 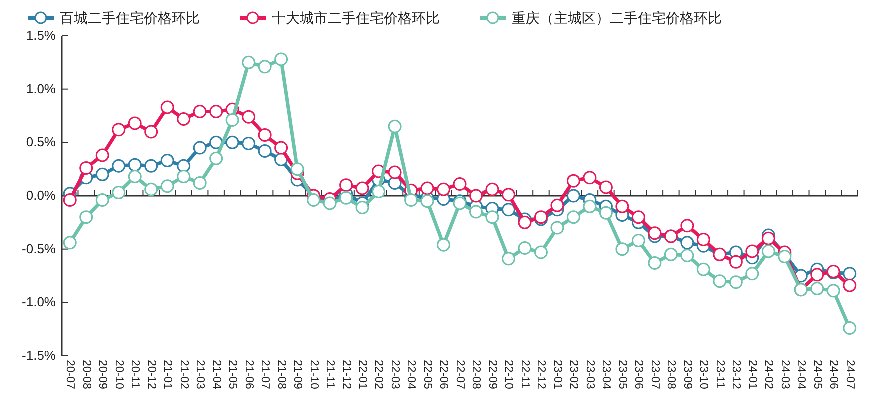 I want to click on x-tick-label: 23-04, so click(x=606, y=375).